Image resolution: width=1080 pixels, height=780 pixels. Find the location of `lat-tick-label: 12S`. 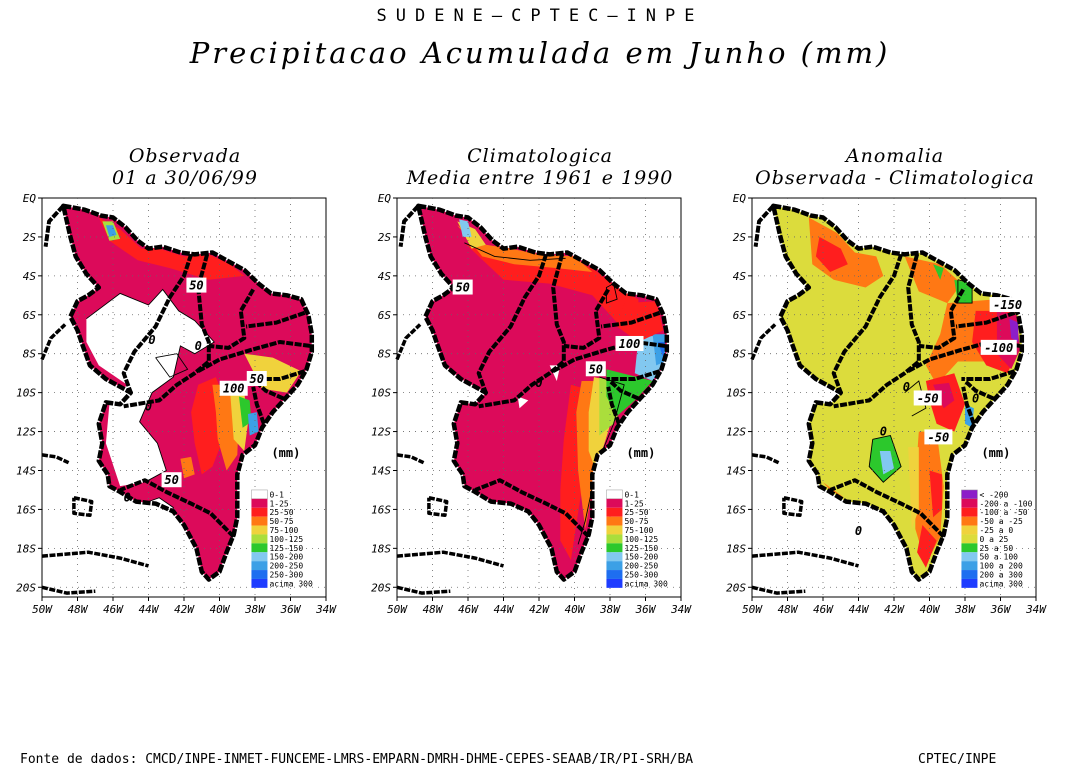

lat-tick-label: 12S is located at coordinates (26, 432).